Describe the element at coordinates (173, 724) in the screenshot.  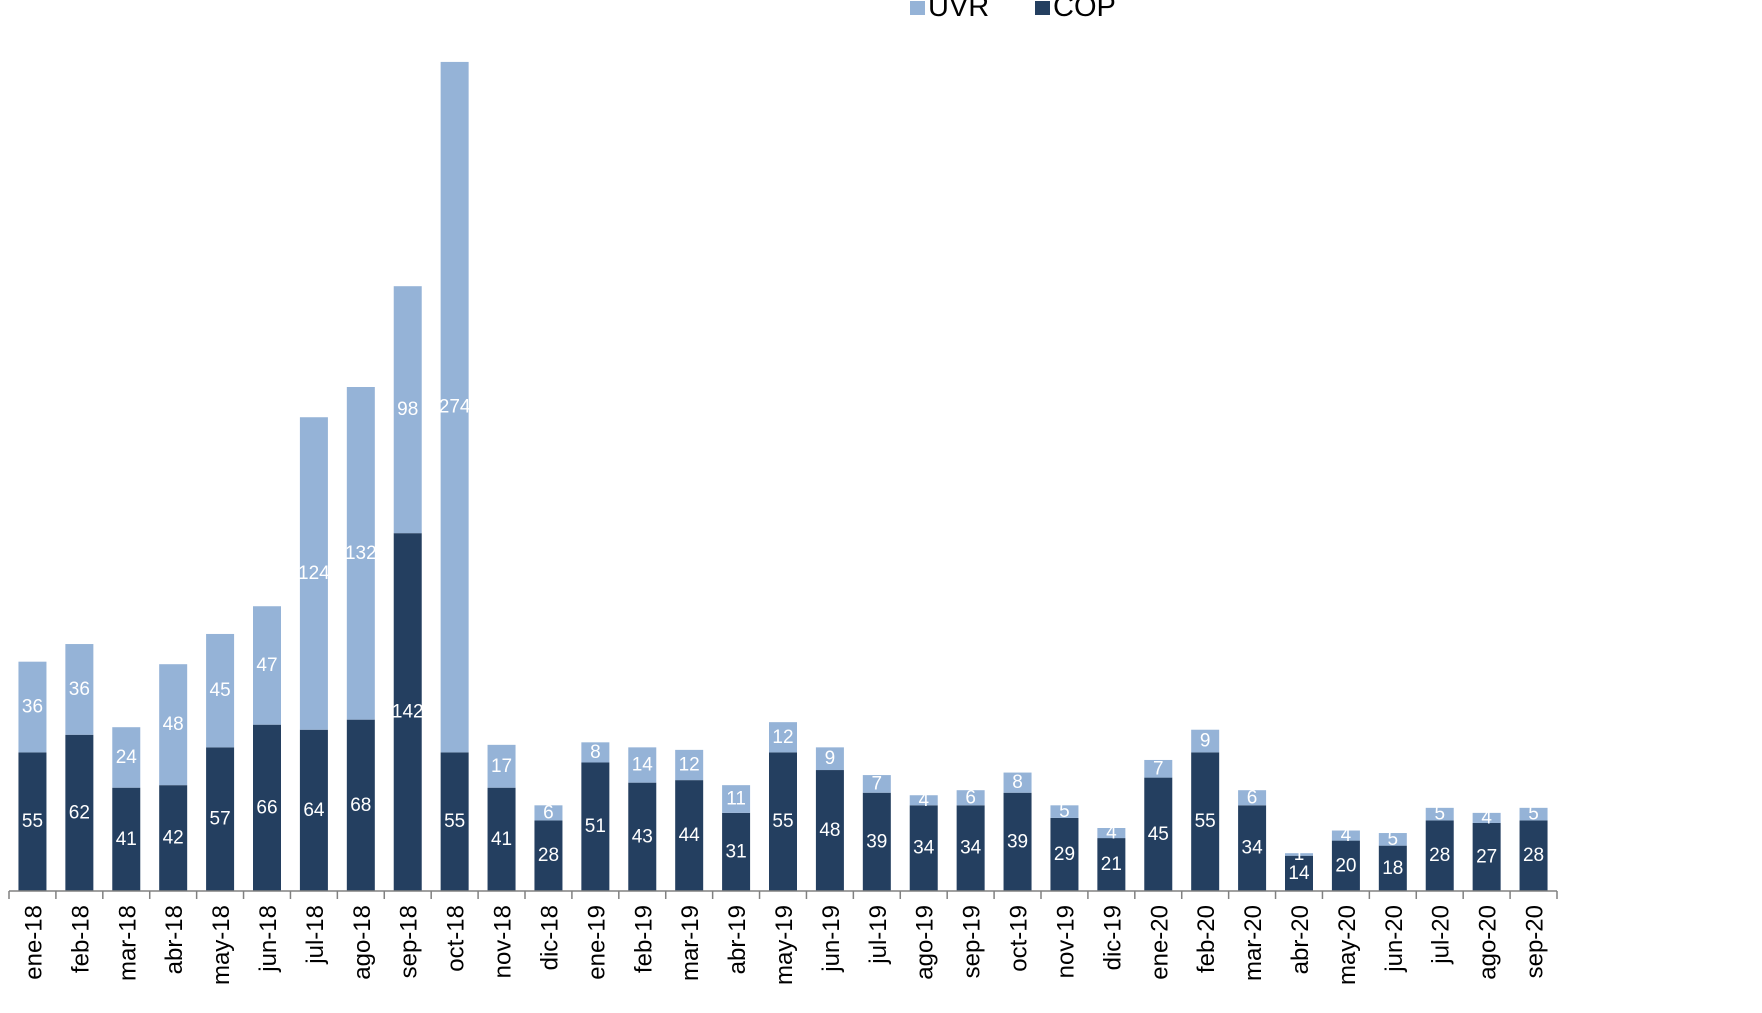
I see `data-label-uvr-abr-18: 48` at that location.